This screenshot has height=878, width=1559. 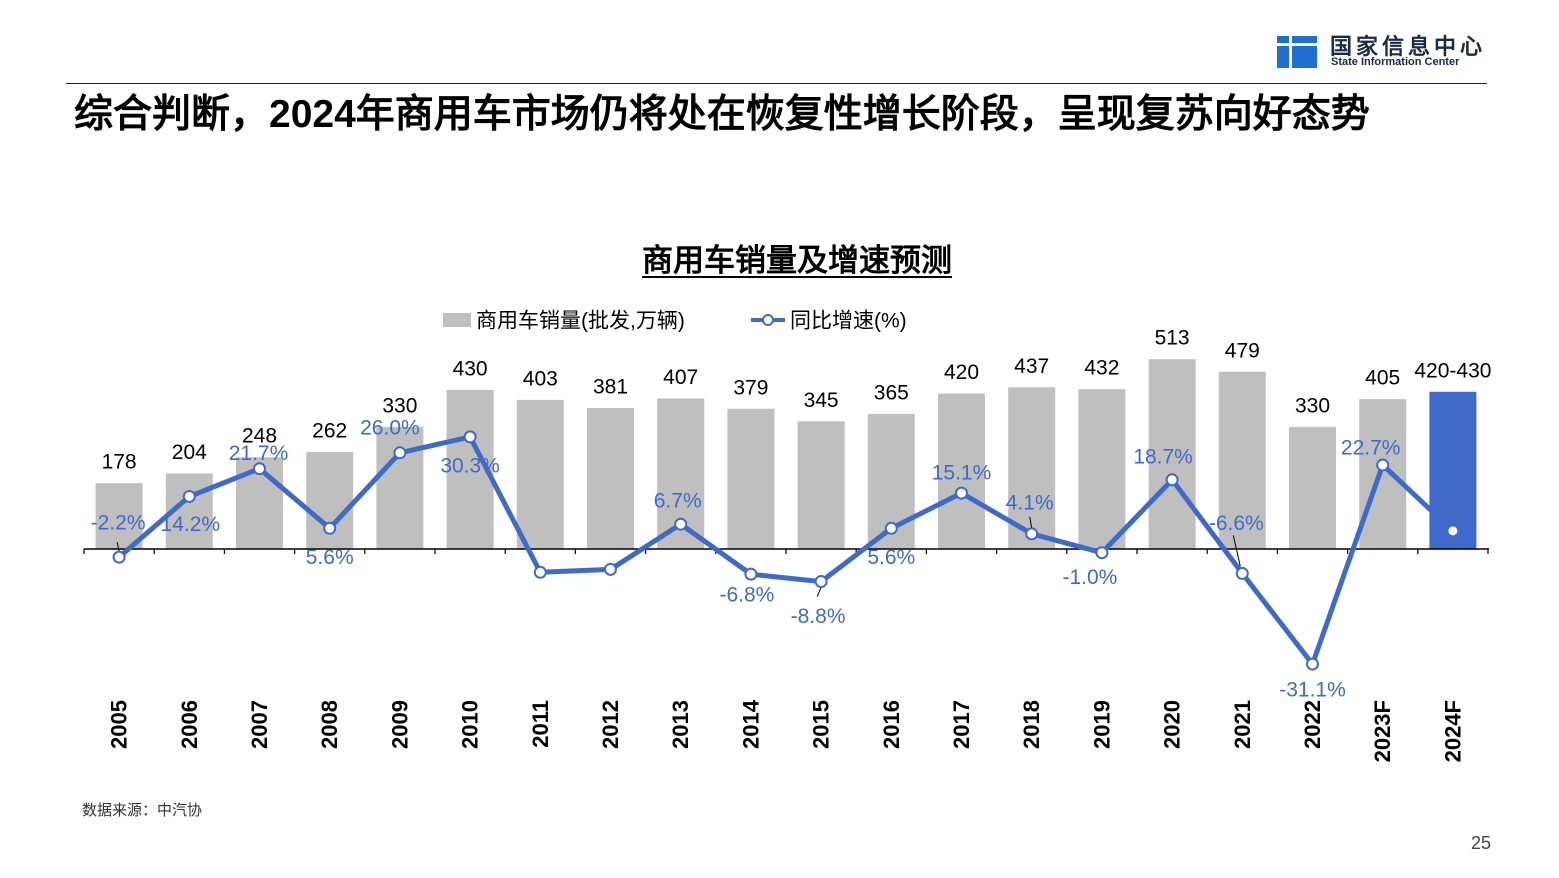 I want to click on category-label-2012: 2012, so click(x=610, y=724).